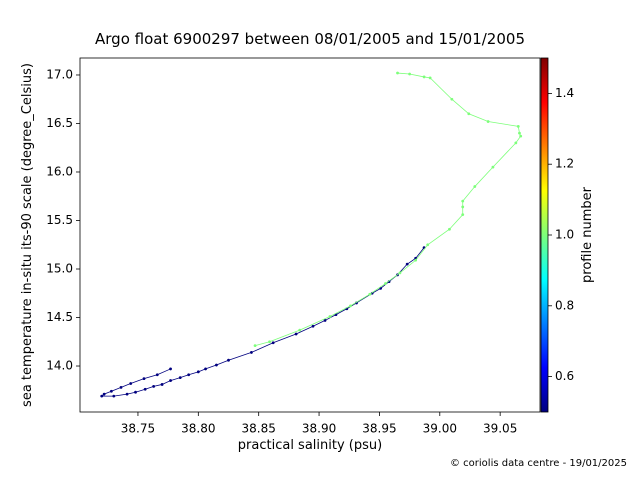 The height and width of the screenshot is (484, 640). I want to click on colorbar-tick-label: 1.2, so click(564, 164).